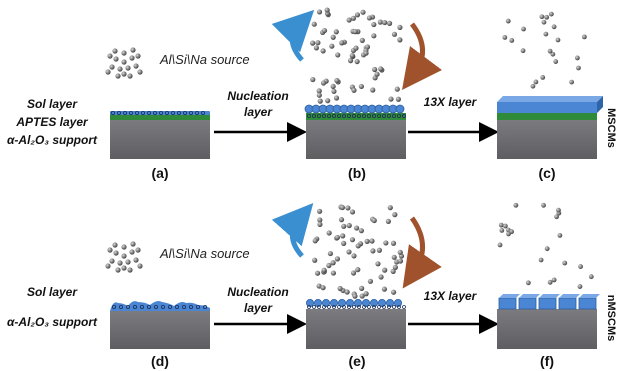  Describe the element at coordinates (546, 173) in the screenshot. I see `panel-label-c: (c)` at that location.